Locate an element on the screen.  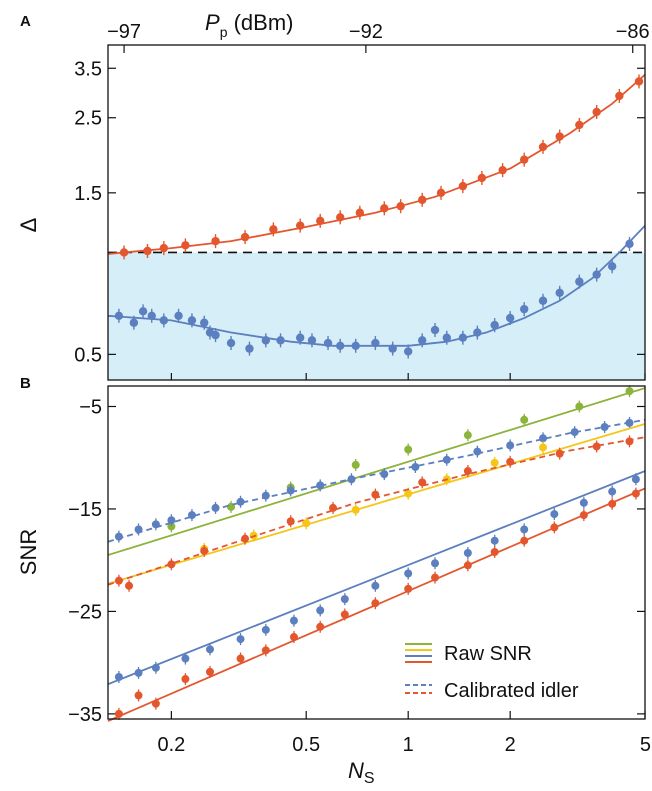
panel-a-ytick-label: 0.5 is located at coordinates (88, 355).